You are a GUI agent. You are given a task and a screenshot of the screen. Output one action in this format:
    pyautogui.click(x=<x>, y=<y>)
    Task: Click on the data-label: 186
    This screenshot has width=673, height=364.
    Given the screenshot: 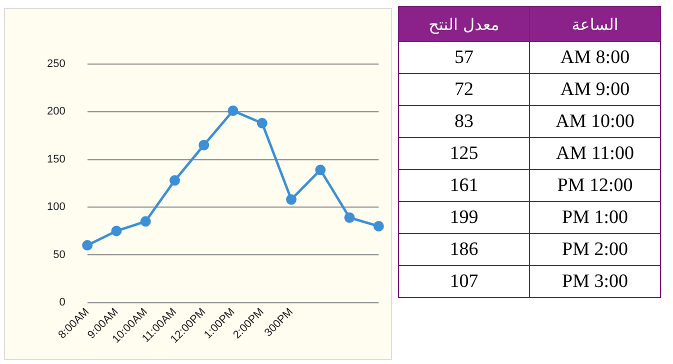 What is the action you would take?
    pyautogui.click(x=464, y=250)
    